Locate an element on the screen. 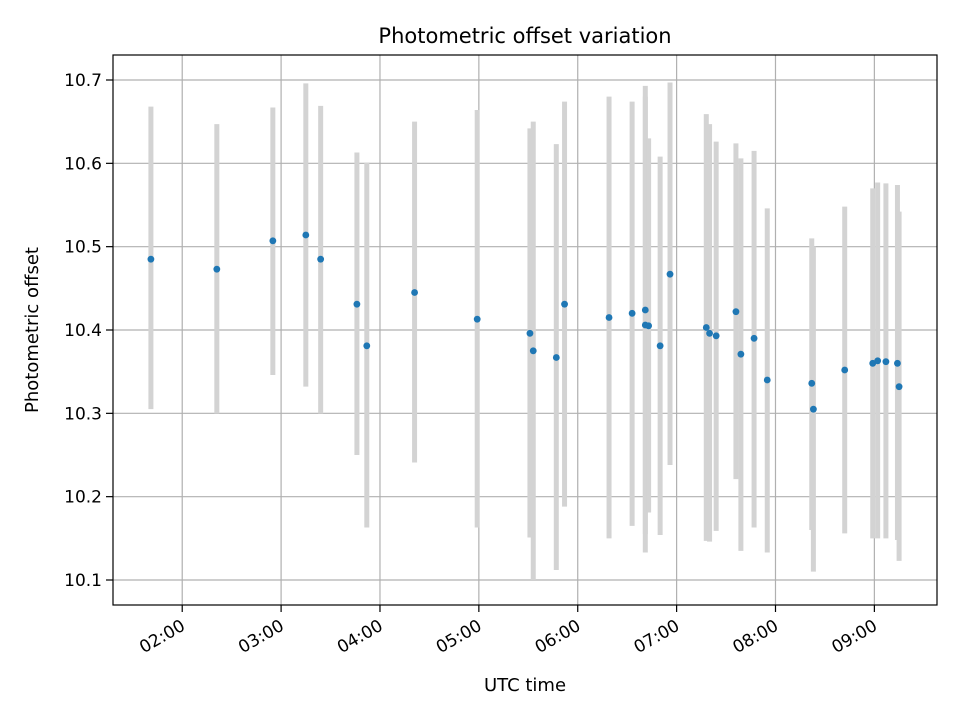  y-tick-label: 10.3 is located at coordinates (83, 414).